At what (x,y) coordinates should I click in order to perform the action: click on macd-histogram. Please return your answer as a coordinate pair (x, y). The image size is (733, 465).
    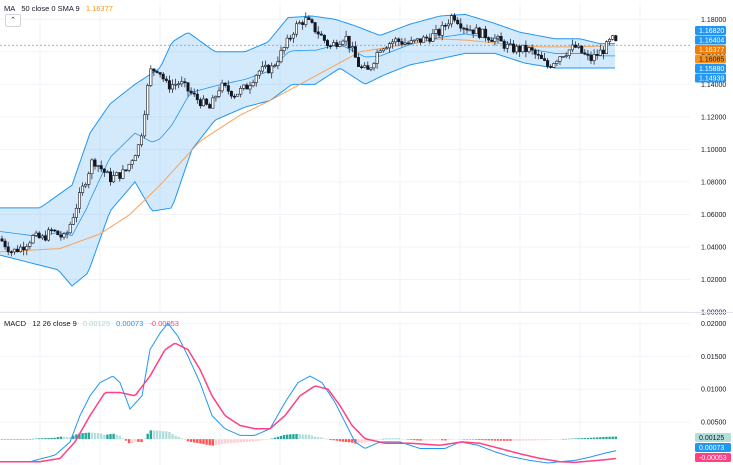
    Looking at the image, I should click on (308, 438).